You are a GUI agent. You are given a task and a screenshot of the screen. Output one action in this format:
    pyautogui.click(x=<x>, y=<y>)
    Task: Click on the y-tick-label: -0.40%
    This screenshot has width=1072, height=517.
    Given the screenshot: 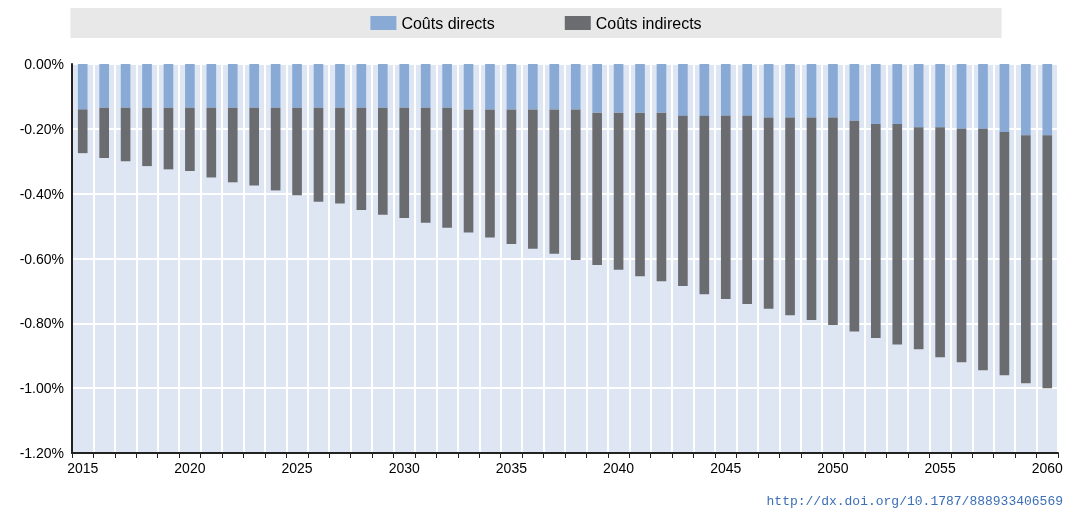 What is the action you would take?
    pyautogui.click(x=41, y=193)
    